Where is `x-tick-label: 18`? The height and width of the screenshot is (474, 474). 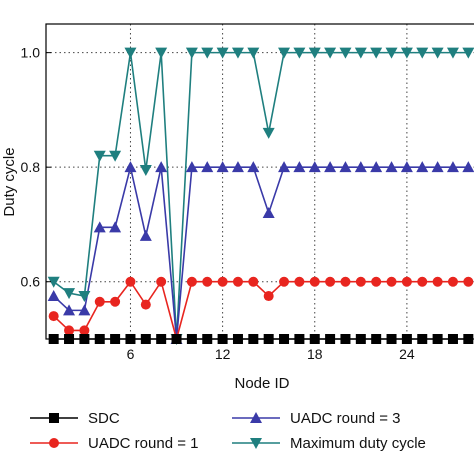 x-tick-label: 18 is located at coordinates (315, 354).